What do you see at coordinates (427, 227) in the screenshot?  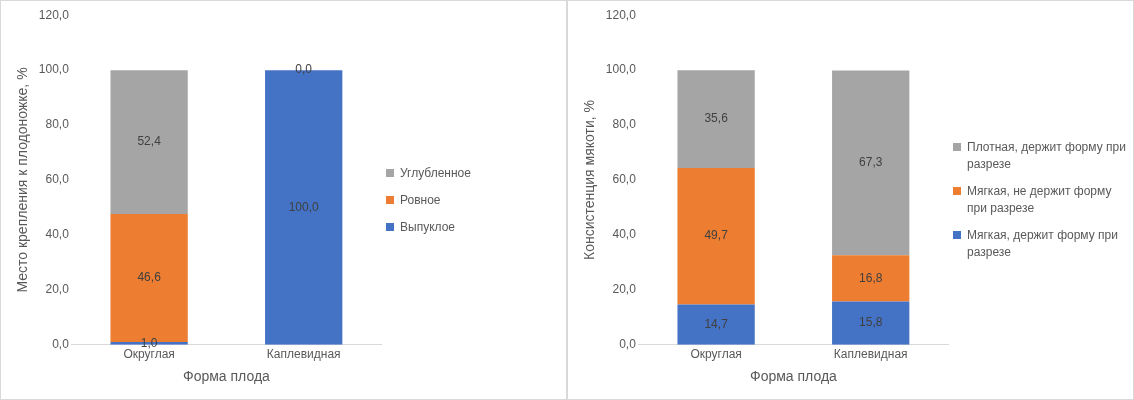 I see `legend-label: Выпуклое` at bounding box center [427, 227].